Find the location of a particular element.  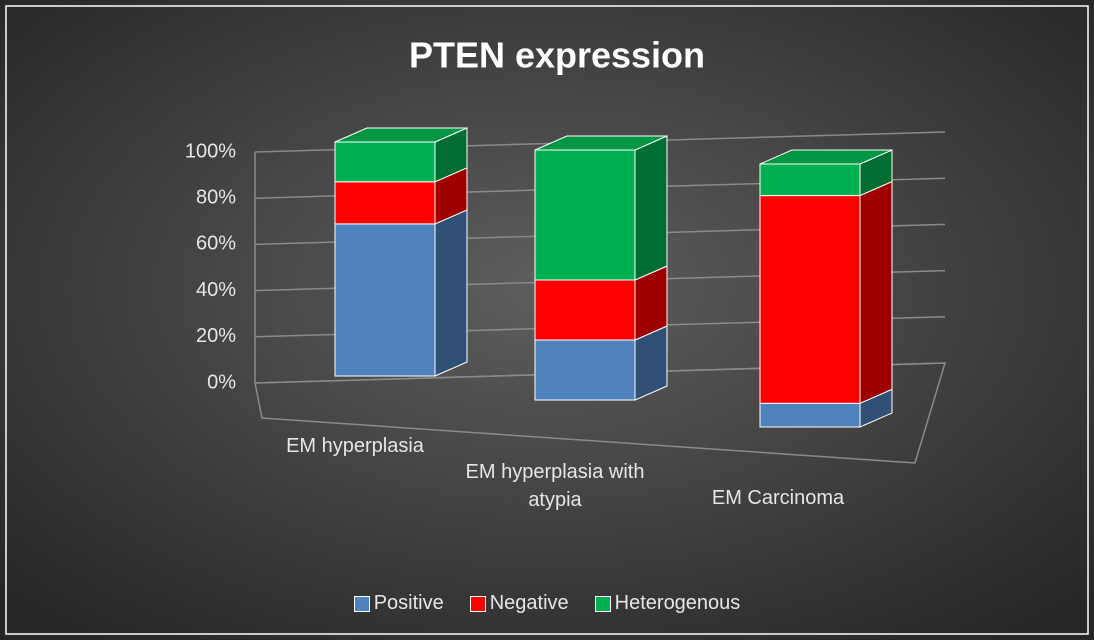

y-tick-label: 20% is located at coordinates (216, 336).